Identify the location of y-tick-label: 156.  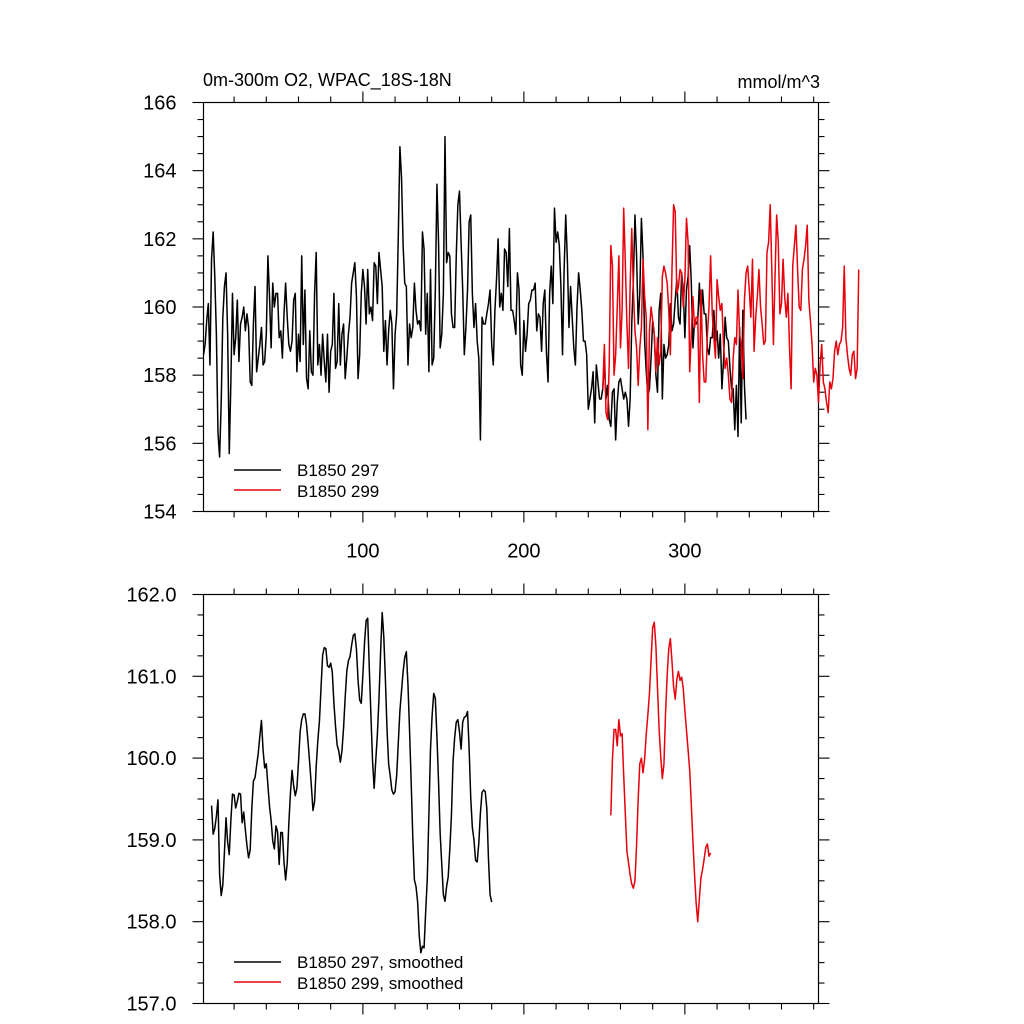
(159, 444).